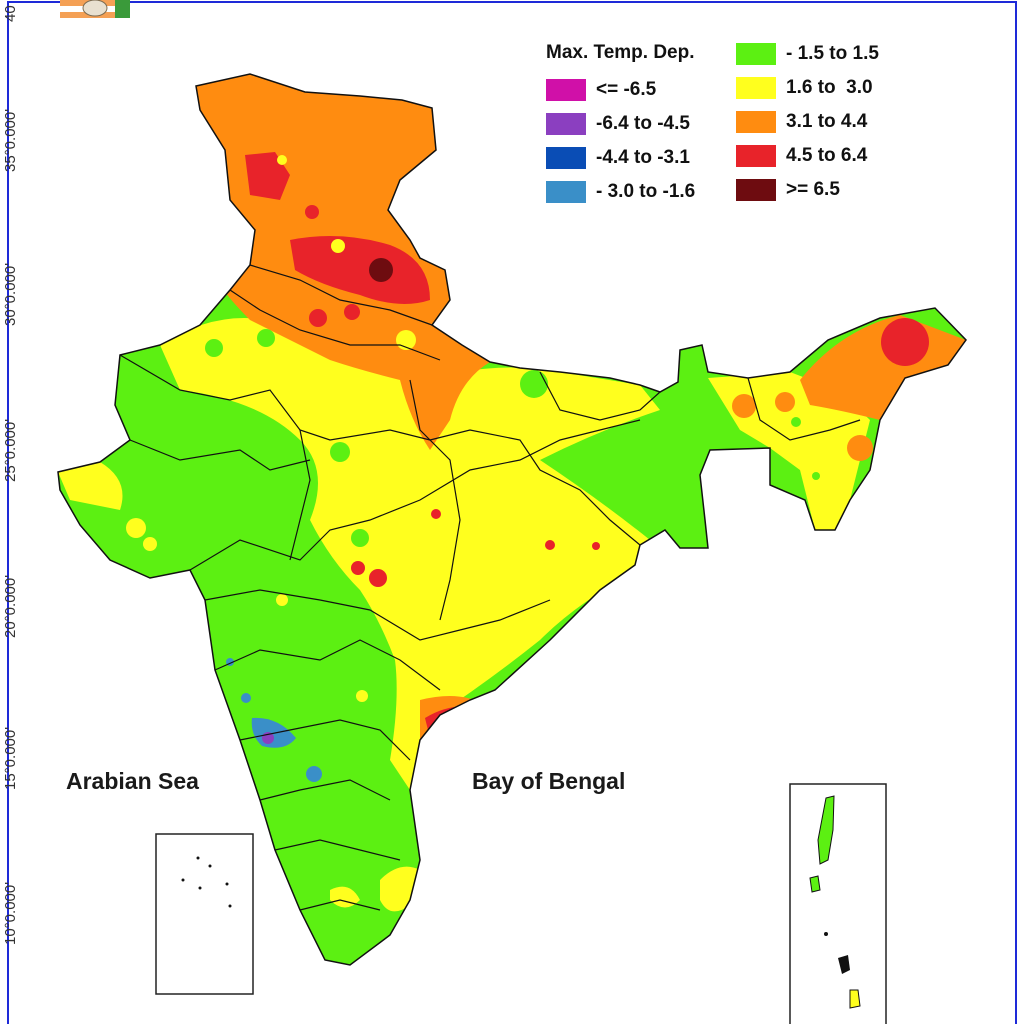 Image resolution: width=1024 pixels, height=1024 pixels. Describe the element at coordinates (827, 121) in the screenshot. I see `legend-label: 3.1 to 4.4` at that location.